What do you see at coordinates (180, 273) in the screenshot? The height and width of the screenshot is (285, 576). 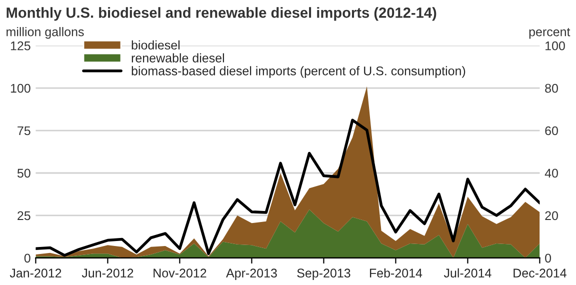 I see `x-tick-label: Nov-2012` at bounding box center [180, 273].